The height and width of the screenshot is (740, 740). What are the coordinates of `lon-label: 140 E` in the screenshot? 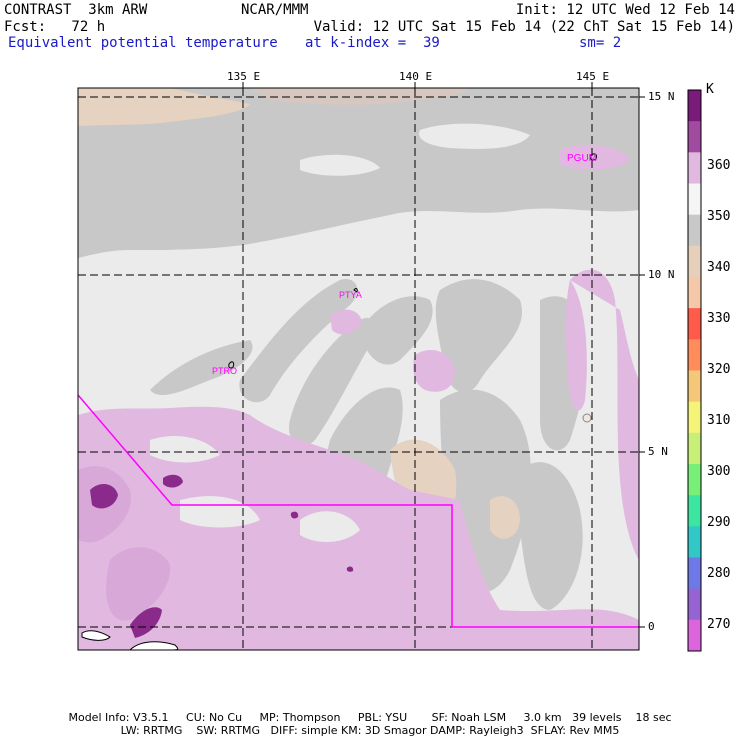 It's located at (416, 76).